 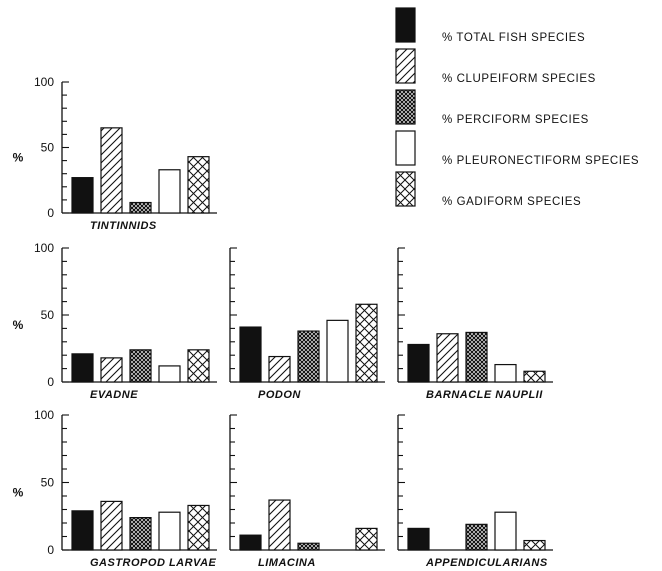 I want to click on legend-label: % CLUPEIFORM SPECIES, so click(x=519, y=79).